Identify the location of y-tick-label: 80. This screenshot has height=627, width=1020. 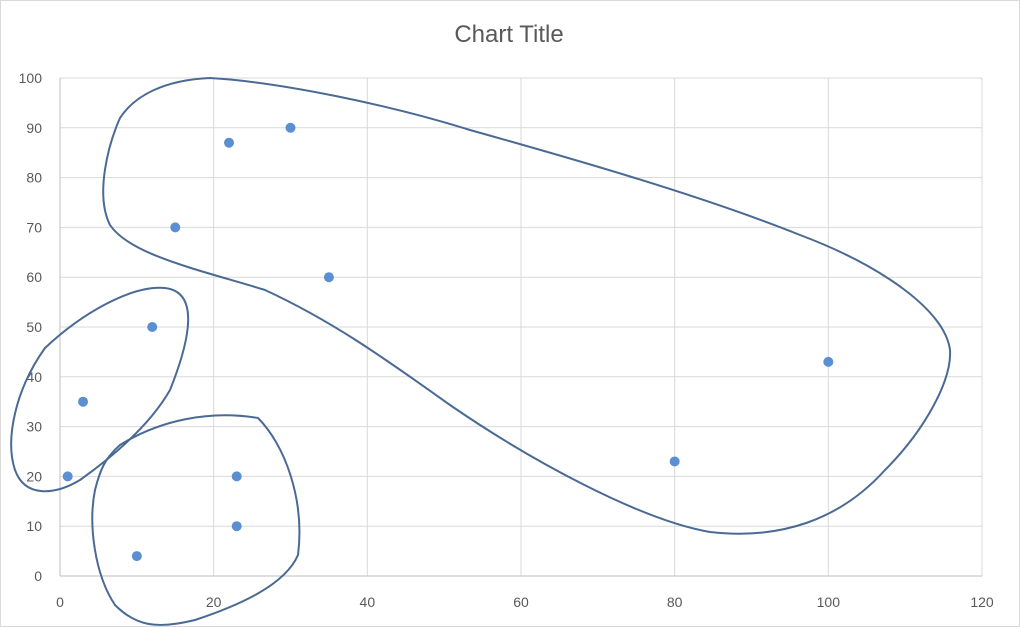
(34, 178).